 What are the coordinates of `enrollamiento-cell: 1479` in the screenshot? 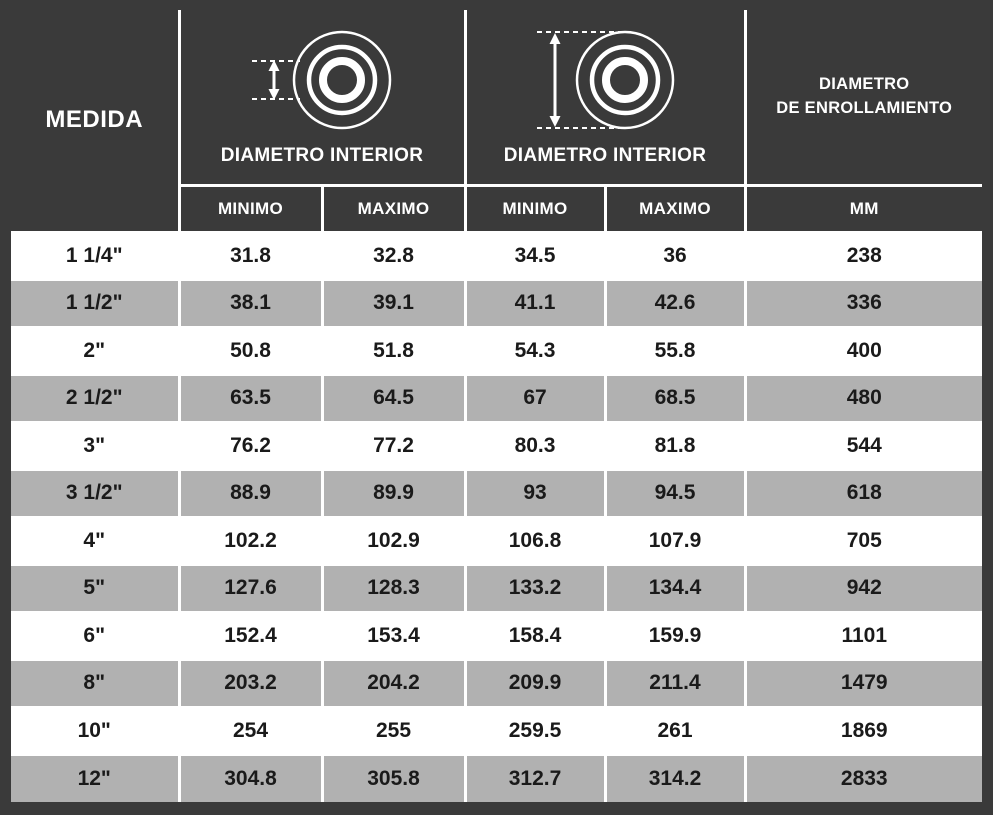 It's located at (863, 683).